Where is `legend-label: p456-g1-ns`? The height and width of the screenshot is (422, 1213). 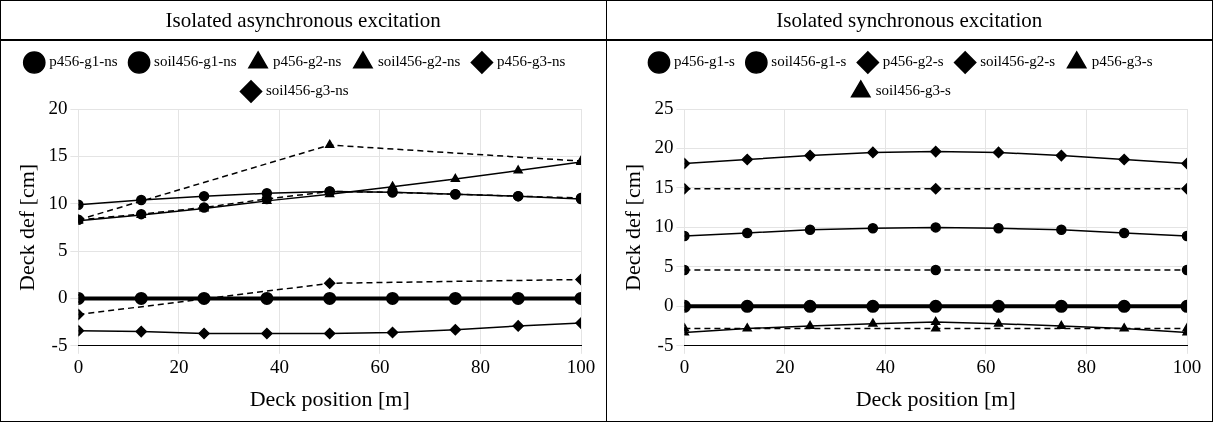 legend-label: p456-g1-ns is located at coordinates (83, 61).